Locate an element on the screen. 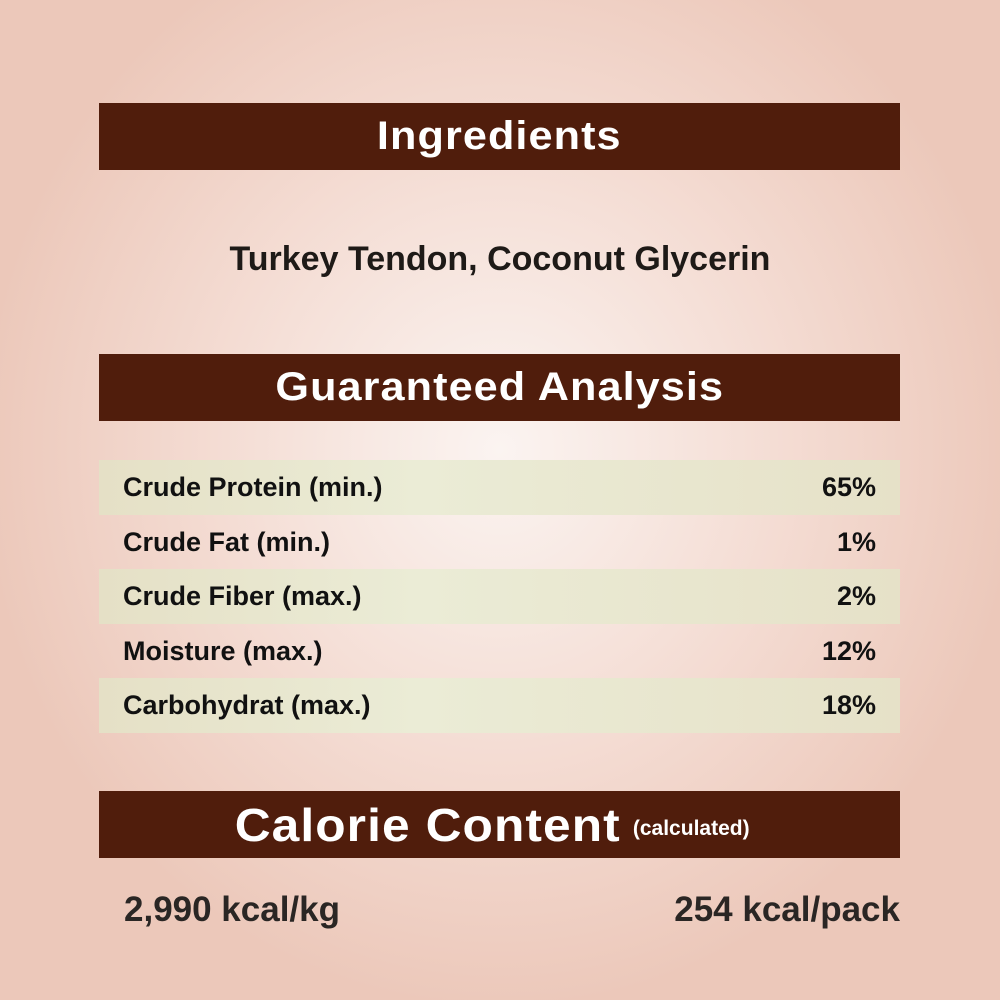 Image resolution: width=1000 pixels, height=1000 pixels. row-label: Moisture (max.) is located at coordinates (223, 651).